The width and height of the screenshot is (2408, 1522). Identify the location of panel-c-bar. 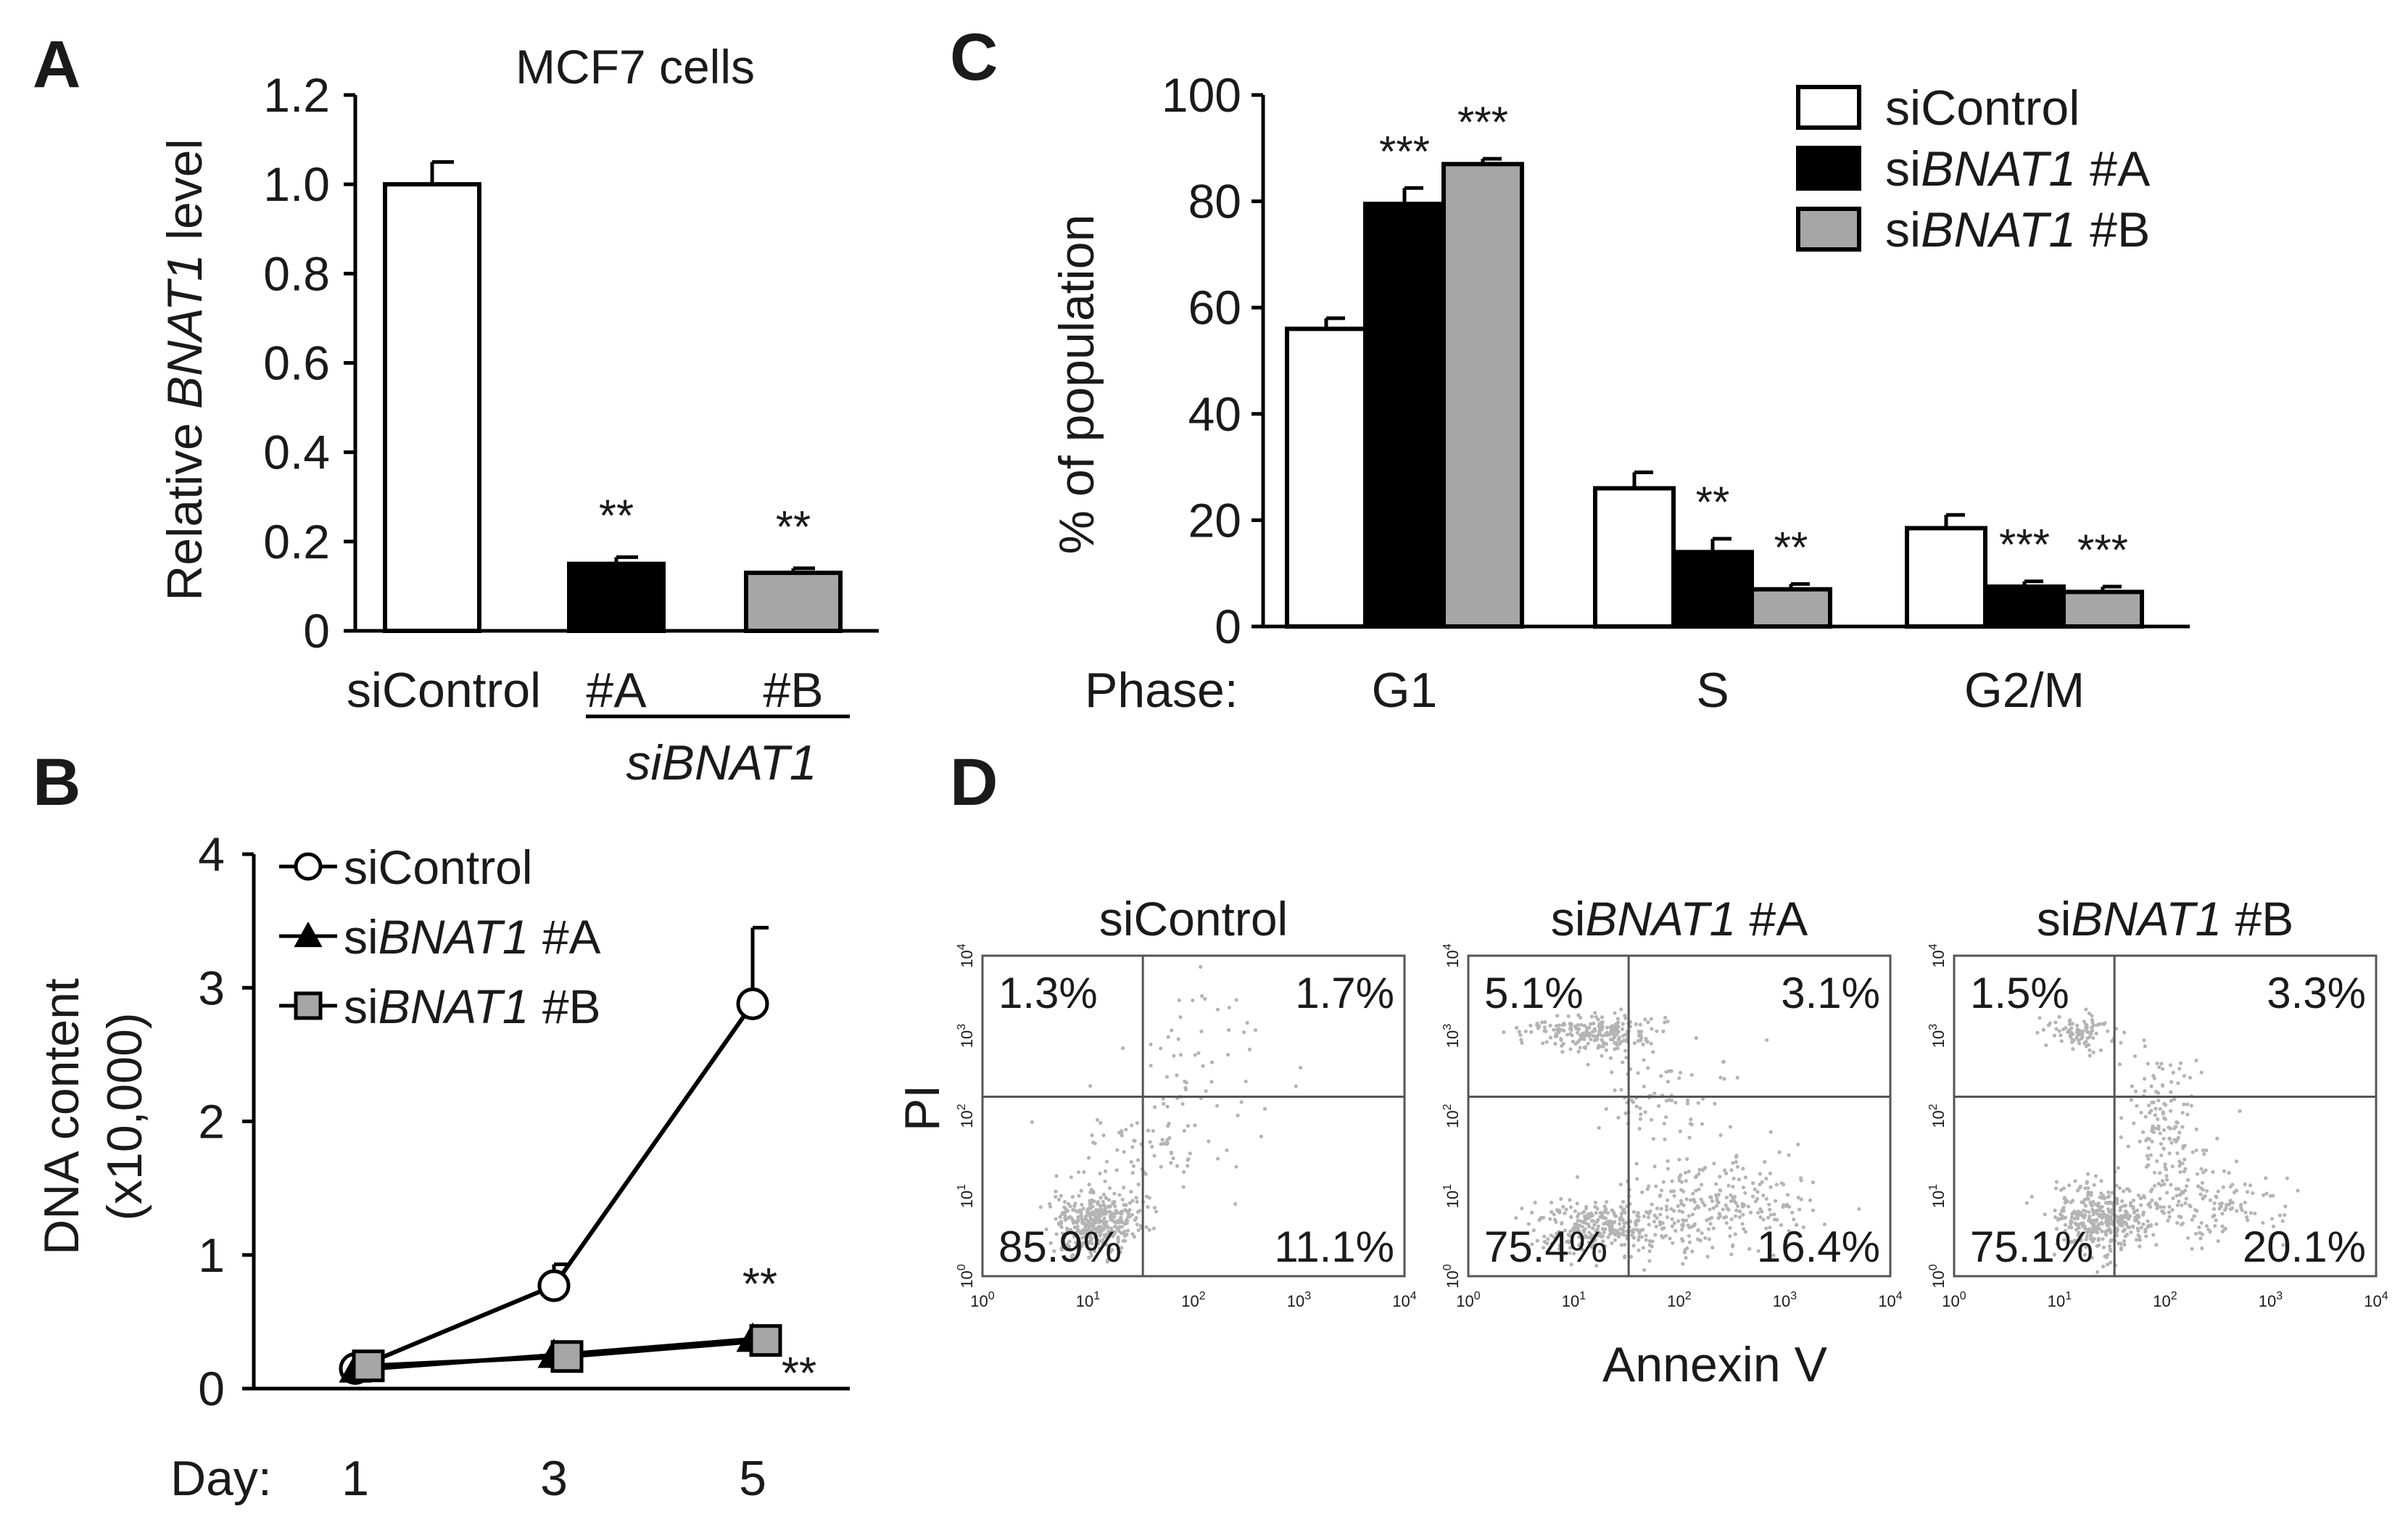
(1791, 608).